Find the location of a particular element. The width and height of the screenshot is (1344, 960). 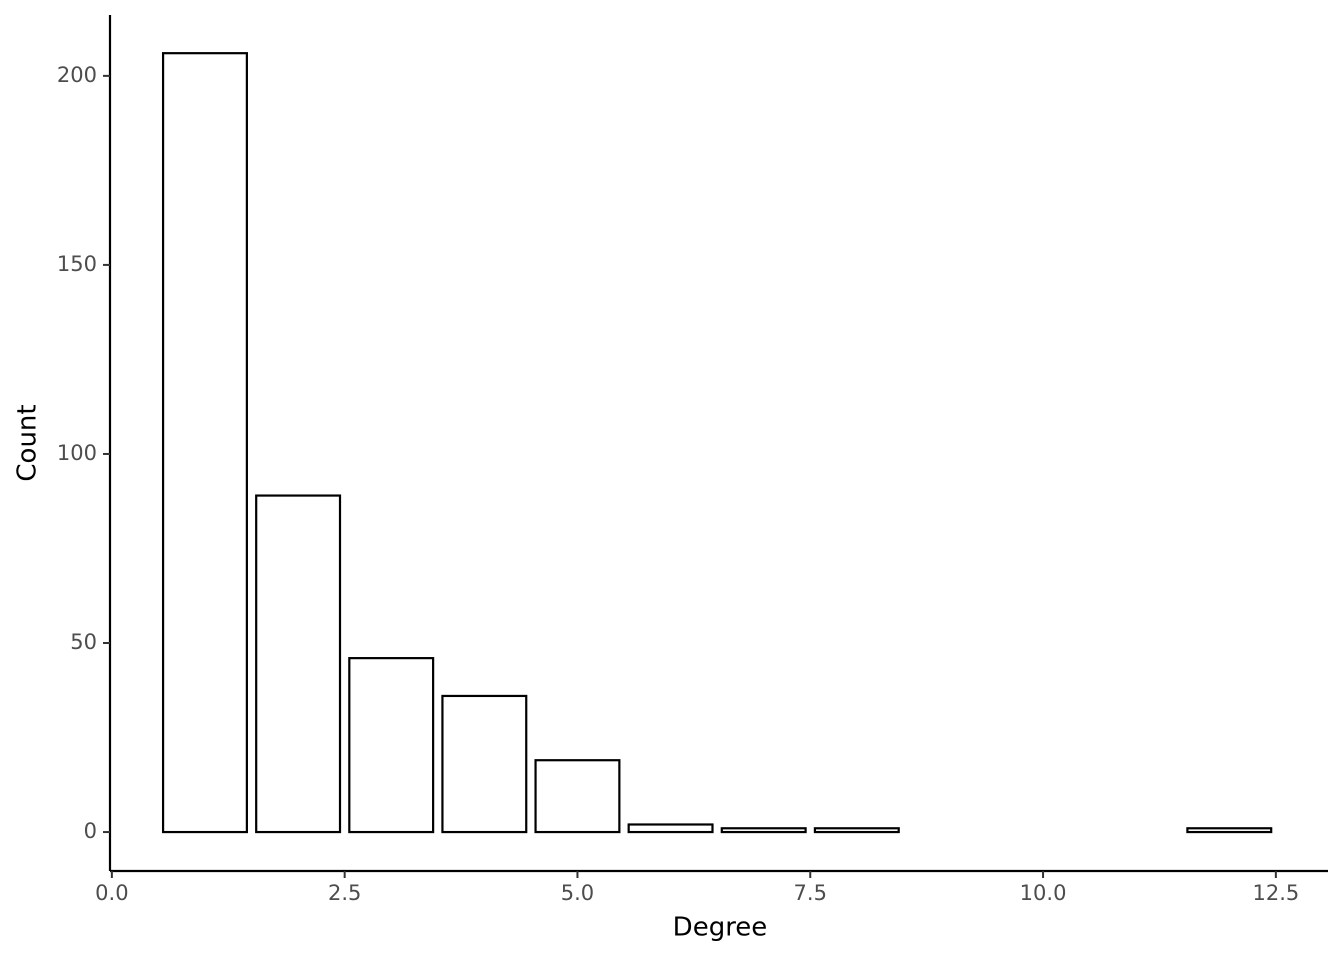

x-tick-label: 7.5 is located at coordinates (810, 893).